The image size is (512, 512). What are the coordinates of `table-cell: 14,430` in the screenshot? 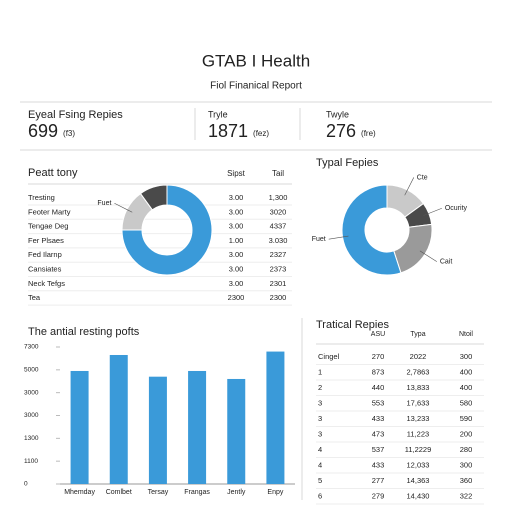 It's located at (418, 495).